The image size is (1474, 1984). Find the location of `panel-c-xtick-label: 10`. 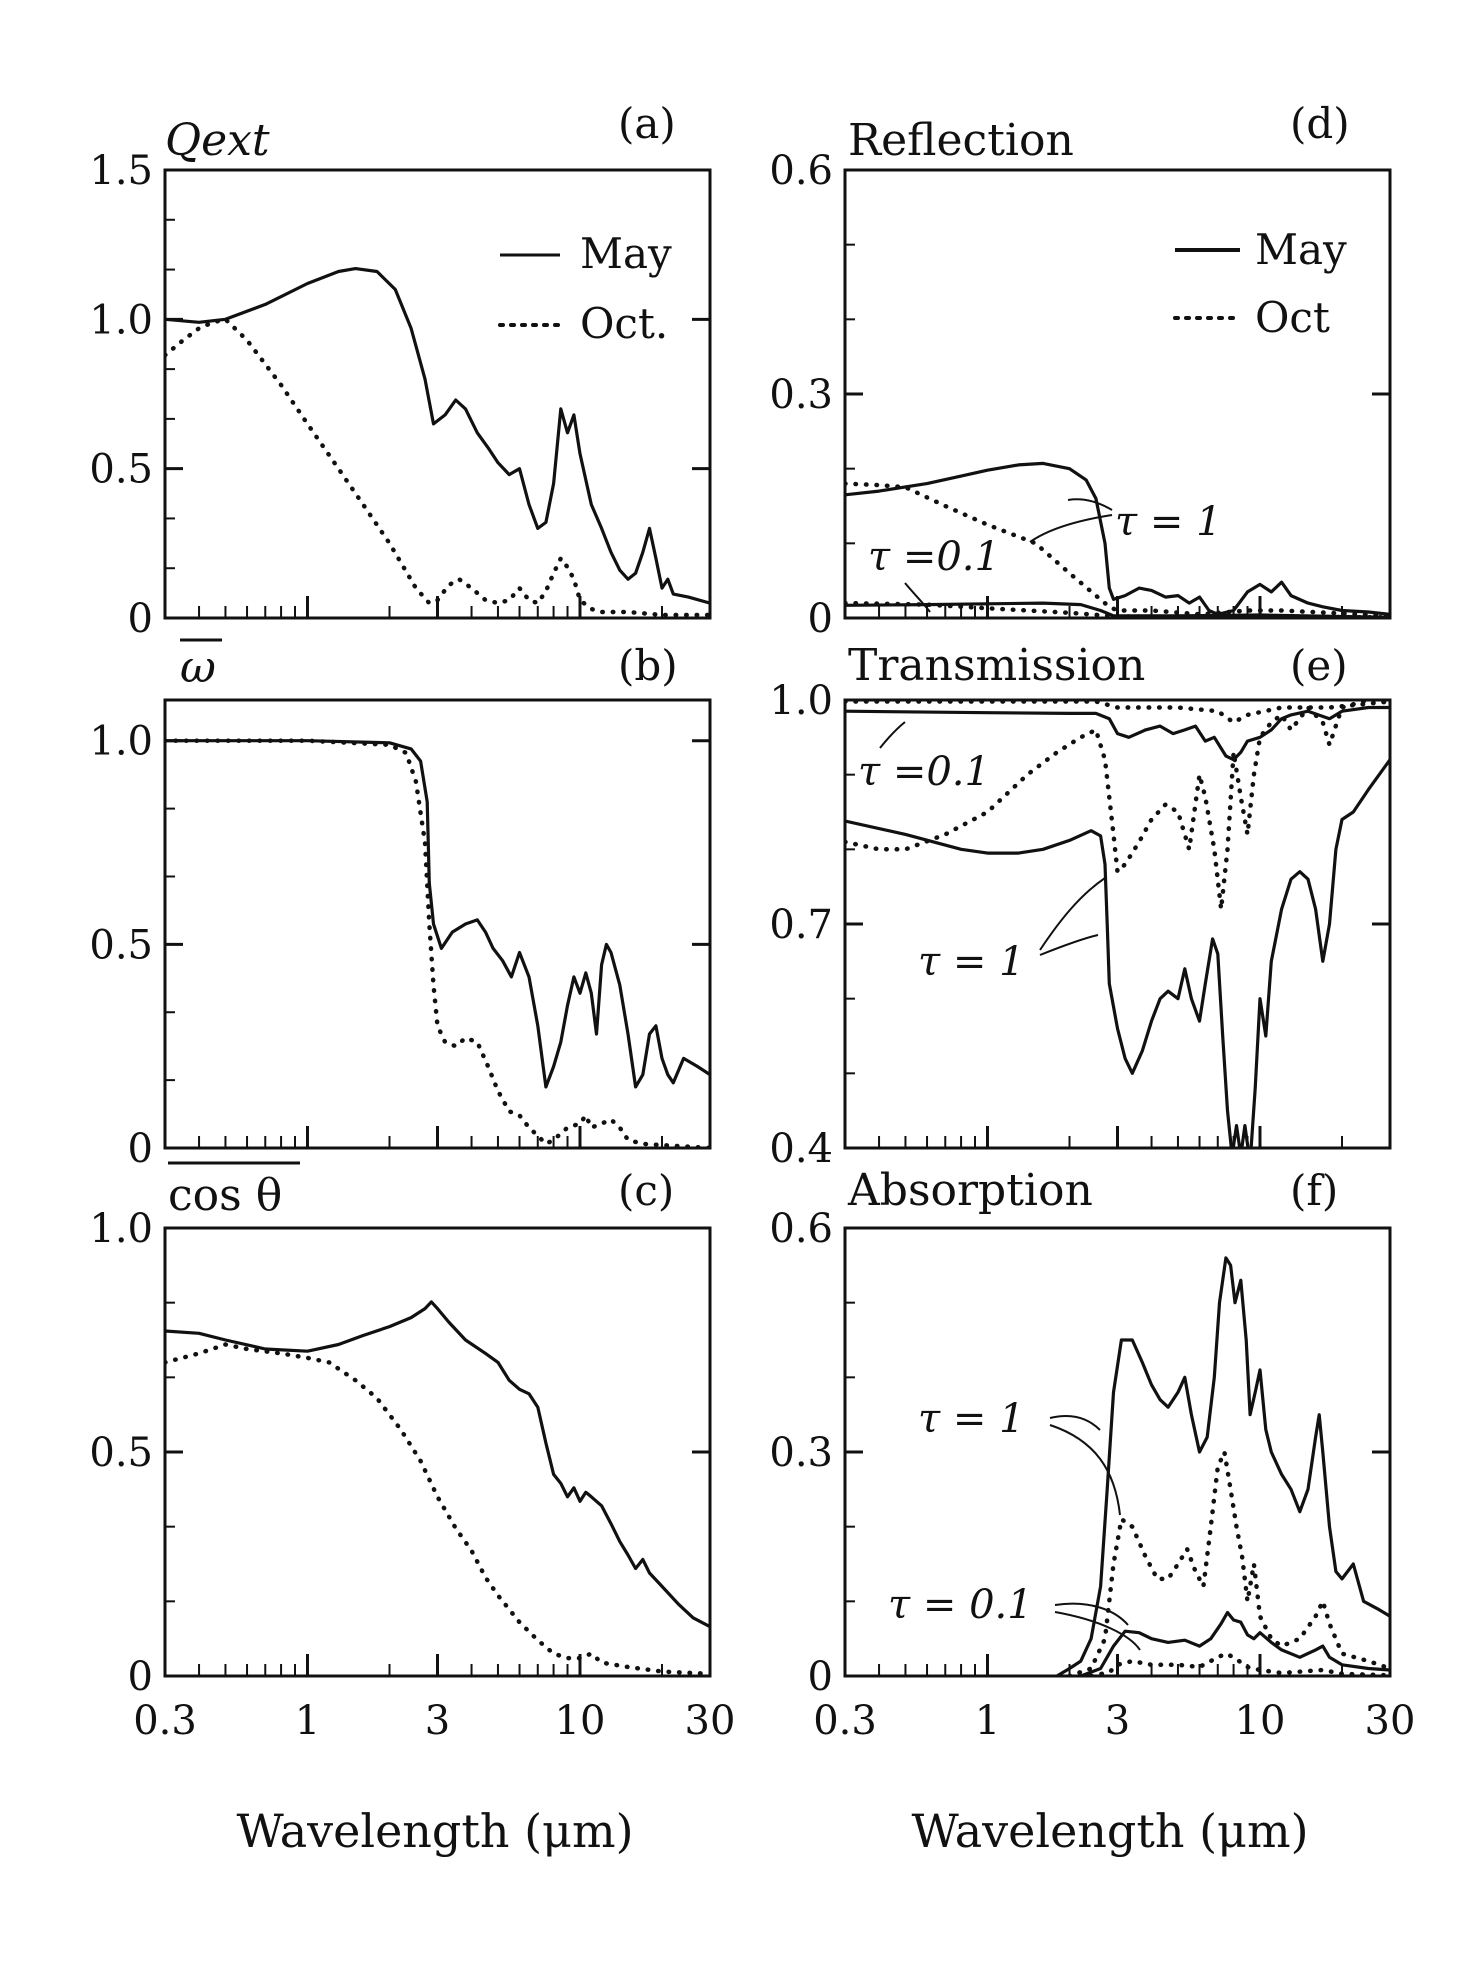

panel-c-xtick-label: 10 is located at coordinates (580, 1721).